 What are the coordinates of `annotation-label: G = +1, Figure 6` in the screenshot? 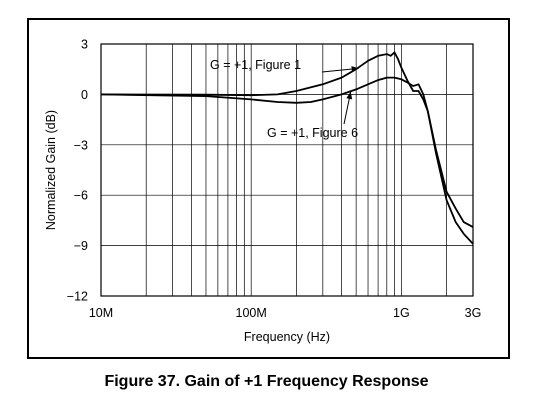 It's located at (312, 133).